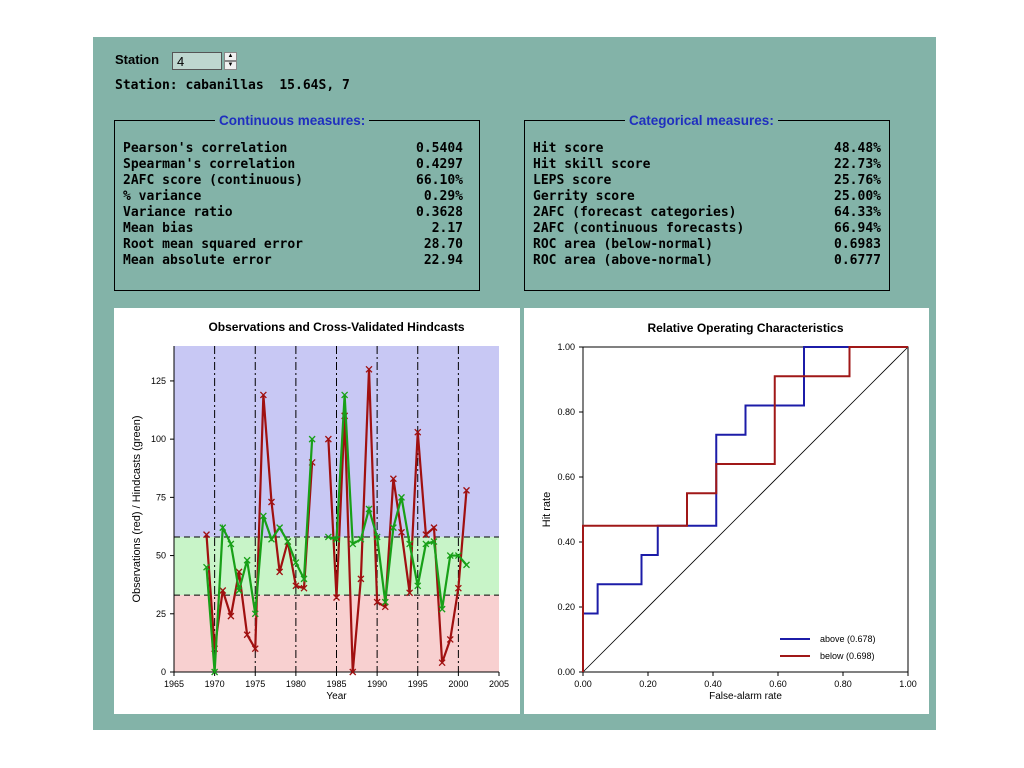 This screenshot has height=768, width=1024. Describe the element at coordinates (639, 228) in the screenshot. I see `measure-name: 2AFC (continuous forecasts)` at that location.